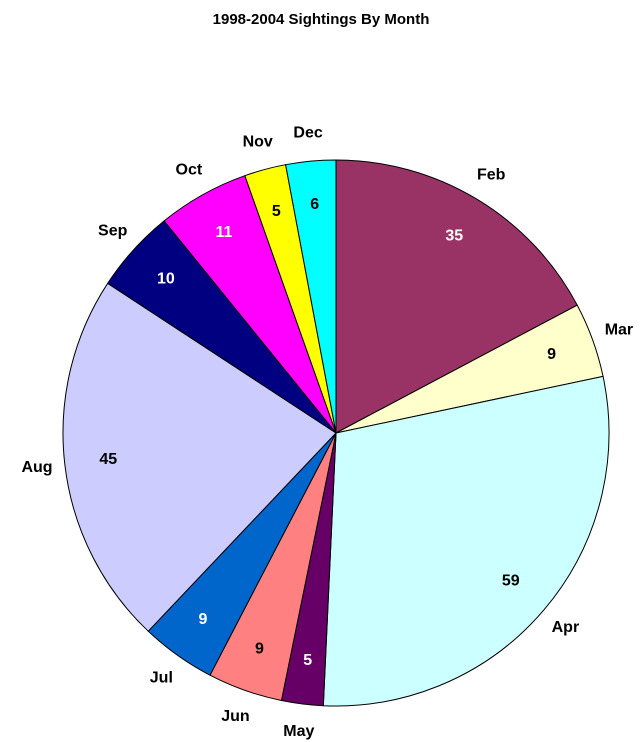  I want to click on category-label: Nov, so click(258, 142).